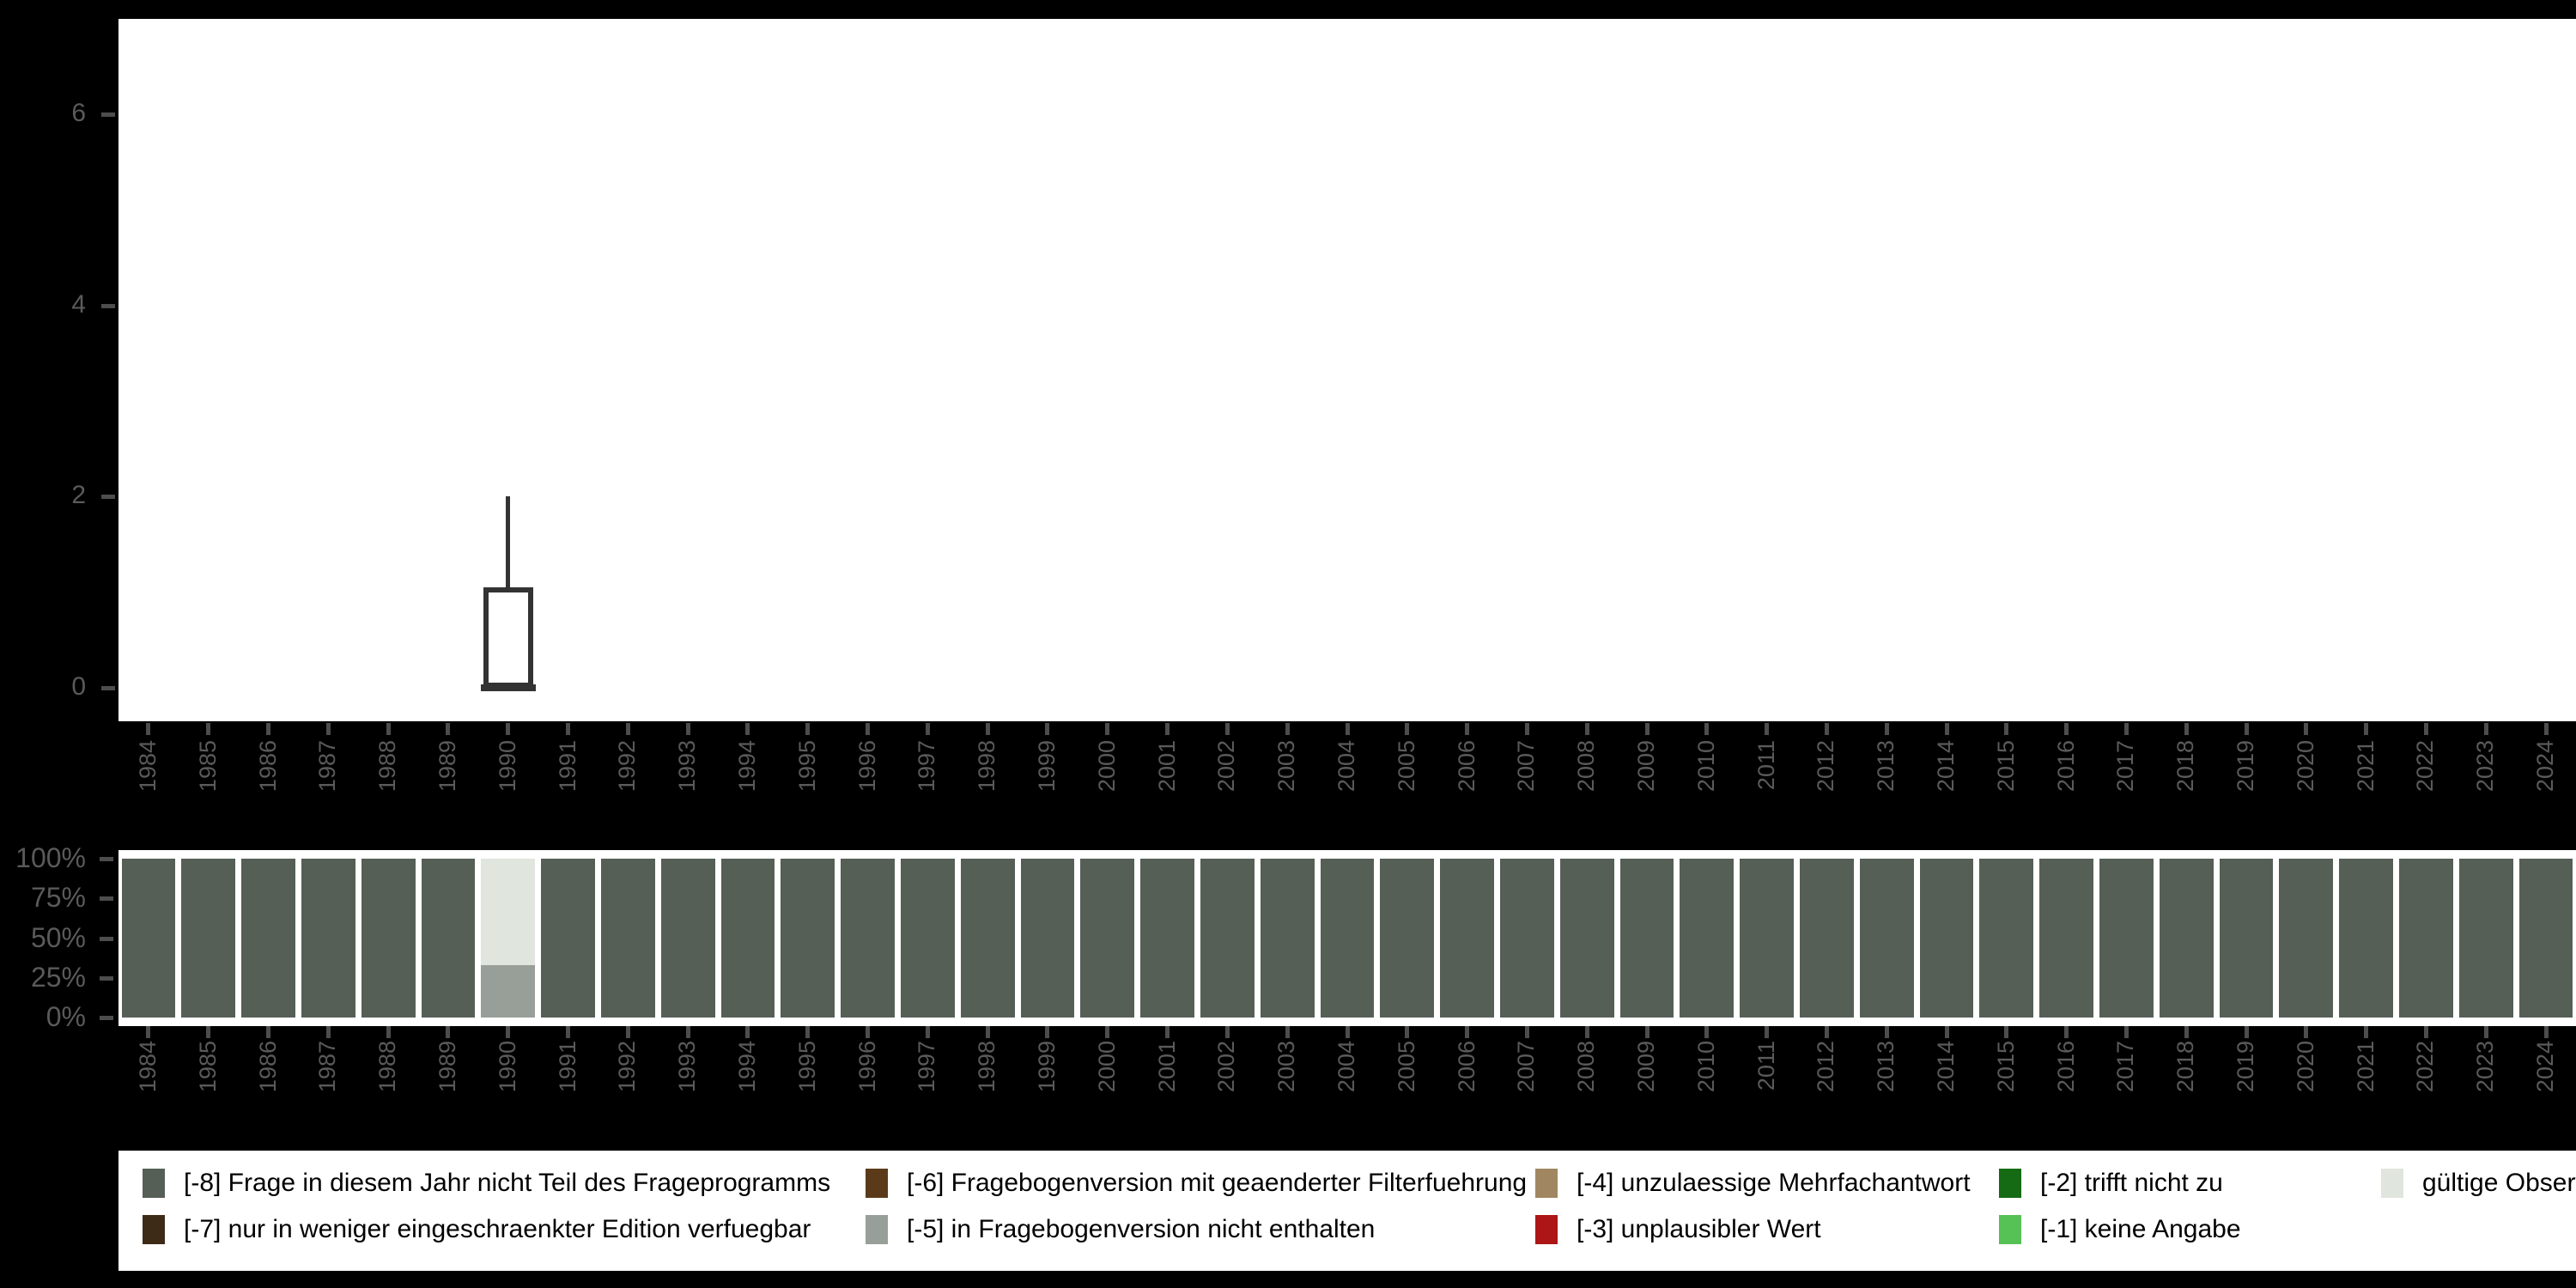 The image size is (2576, 1288). I want to click on bar-x-tick-label: 2004, so click(1346, 1067).